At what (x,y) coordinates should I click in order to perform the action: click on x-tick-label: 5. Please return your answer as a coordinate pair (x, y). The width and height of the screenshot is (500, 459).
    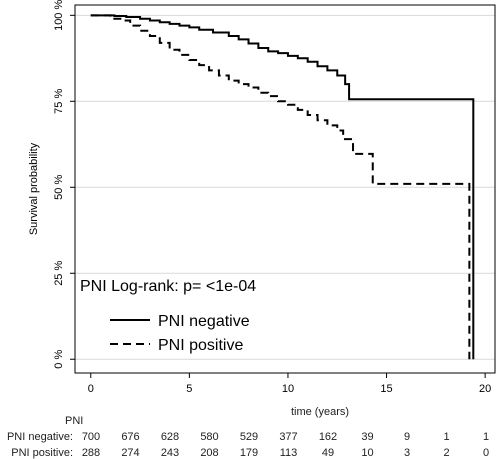
    Looking at the image, I should click on (189, 389).